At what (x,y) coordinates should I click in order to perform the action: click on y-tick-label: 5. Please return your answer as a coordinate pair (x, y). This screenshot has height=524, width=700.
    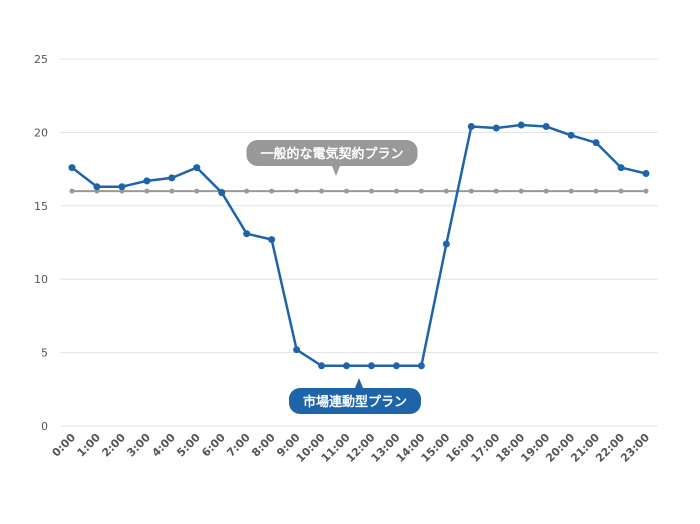
    Looking at the image, I should click on (44, 353).